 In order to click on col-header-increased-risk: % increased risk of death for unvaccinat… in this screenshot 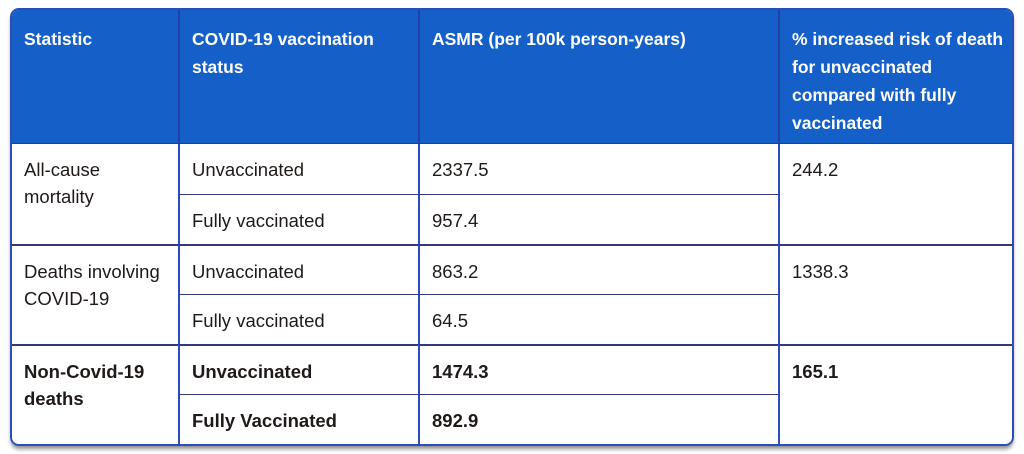, I will do `click(895, 77)`.